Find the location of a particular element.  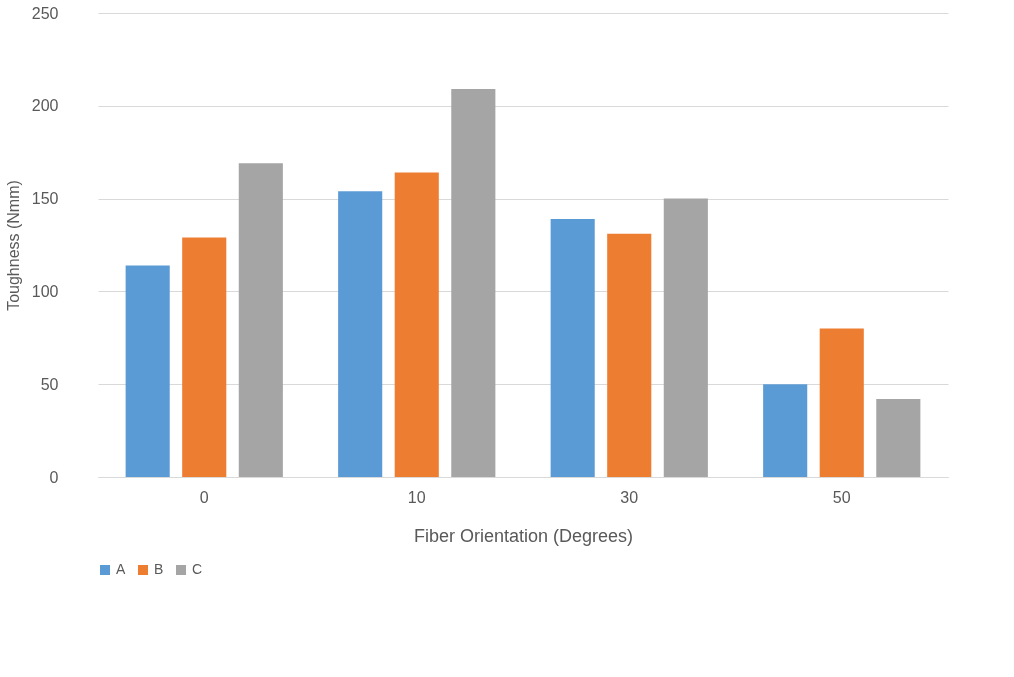

x-tick-label: 30 is located at coordinates (629, 497).